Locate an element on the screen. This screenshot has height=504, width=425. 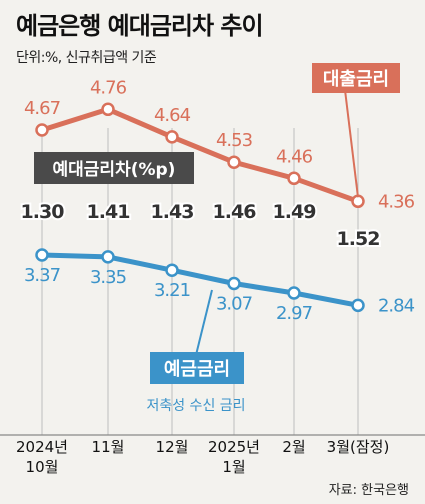
deposit-data-label: 3.37 is located at coordinates (42, 275).